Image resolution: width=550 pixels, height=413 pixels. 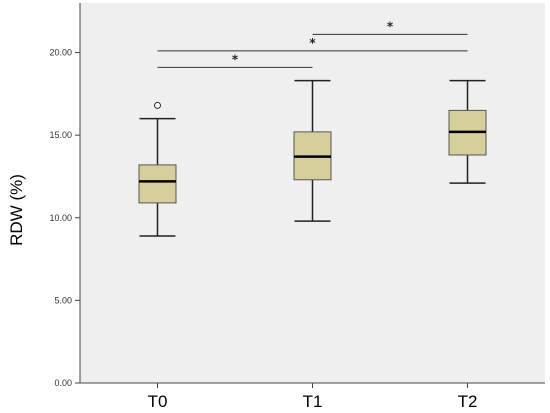 I want to click on iqr-box, so click(x=157, y=184).